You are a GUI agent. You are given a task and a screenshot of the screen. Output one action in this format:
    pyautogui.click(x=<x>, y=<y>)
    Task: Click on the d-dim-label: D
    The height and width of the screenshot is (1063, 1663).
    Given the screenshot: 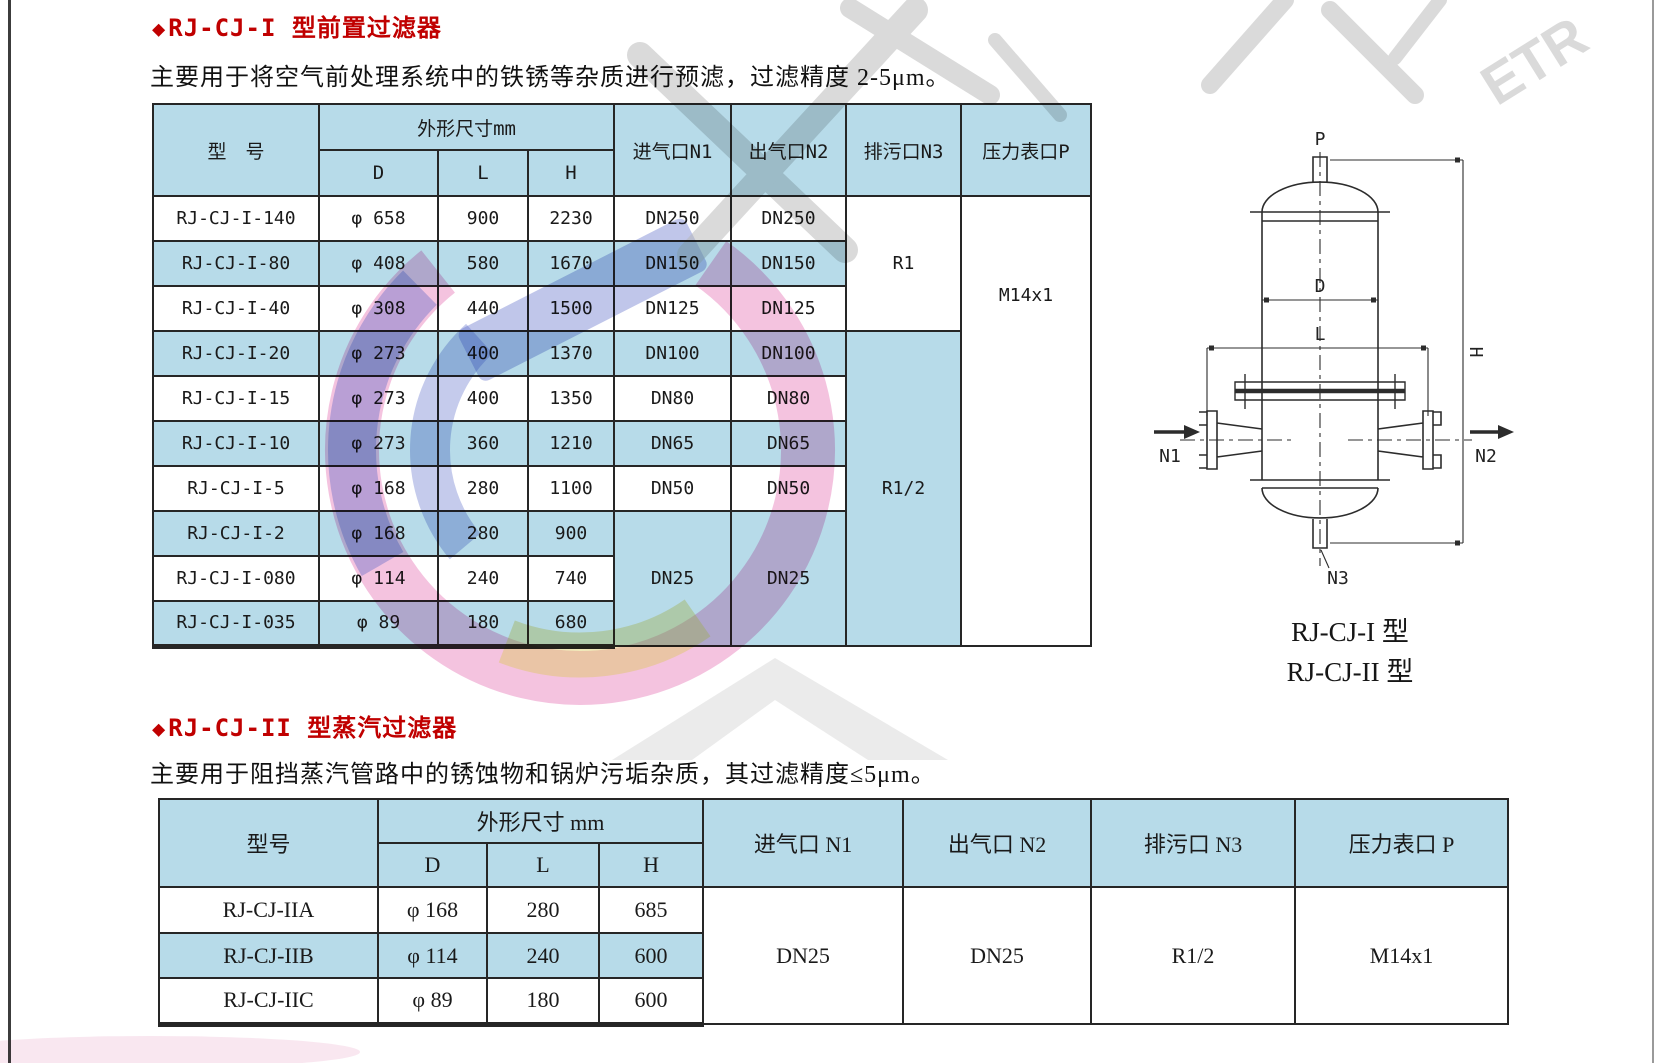 What is the action you would take?
    pyautogui.click(x=1320, y=286)
    